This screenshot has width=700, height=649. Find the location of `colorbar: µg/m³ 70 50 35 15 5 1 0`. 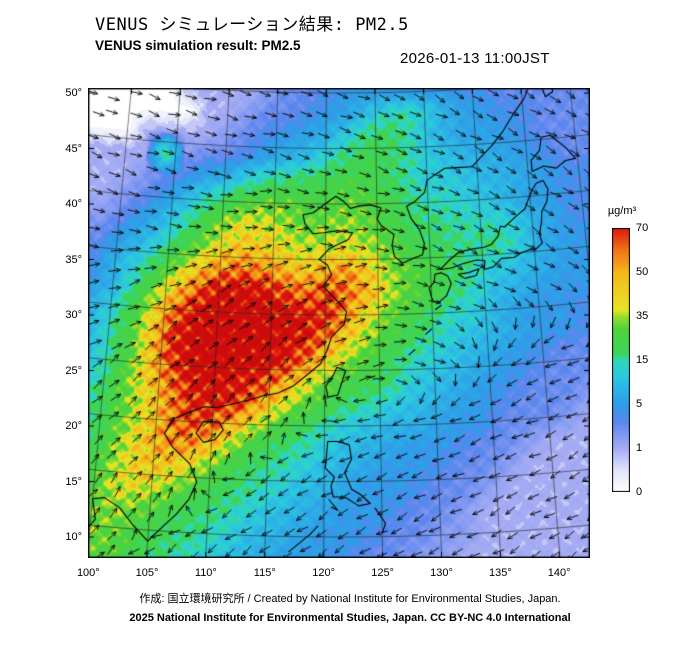

colorbar: µg/m³ 70 50 35 15 5 1 0 is located at coordinates (628, 351).